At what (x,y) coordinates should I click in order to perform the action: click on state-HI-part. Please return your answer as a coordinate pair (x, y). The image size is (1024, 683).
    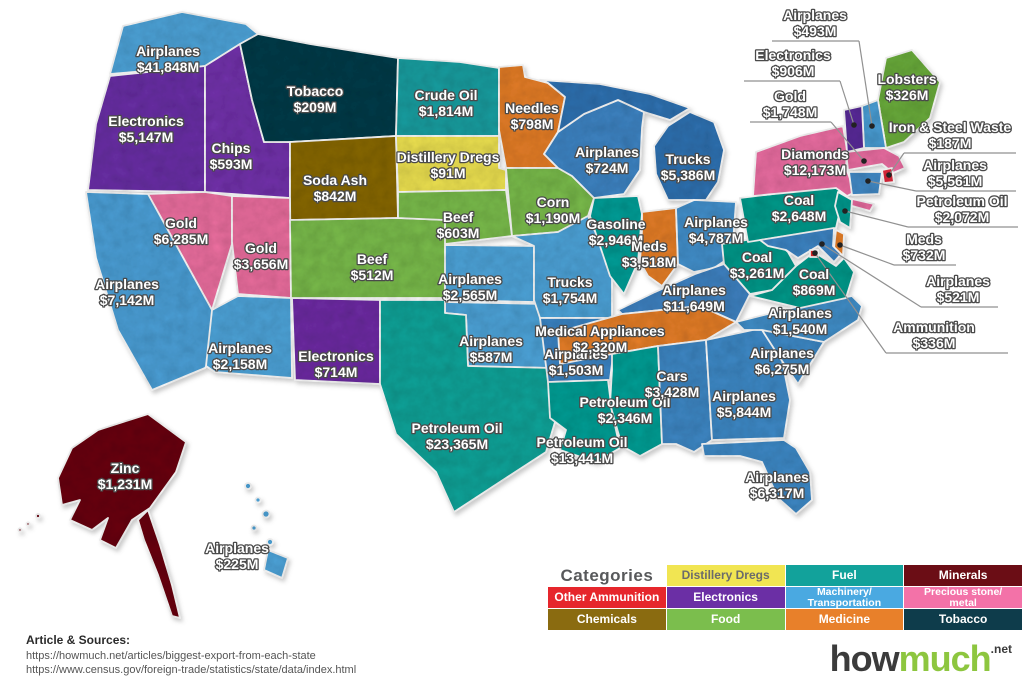
    Looking at the image, I should click on (276, 564).